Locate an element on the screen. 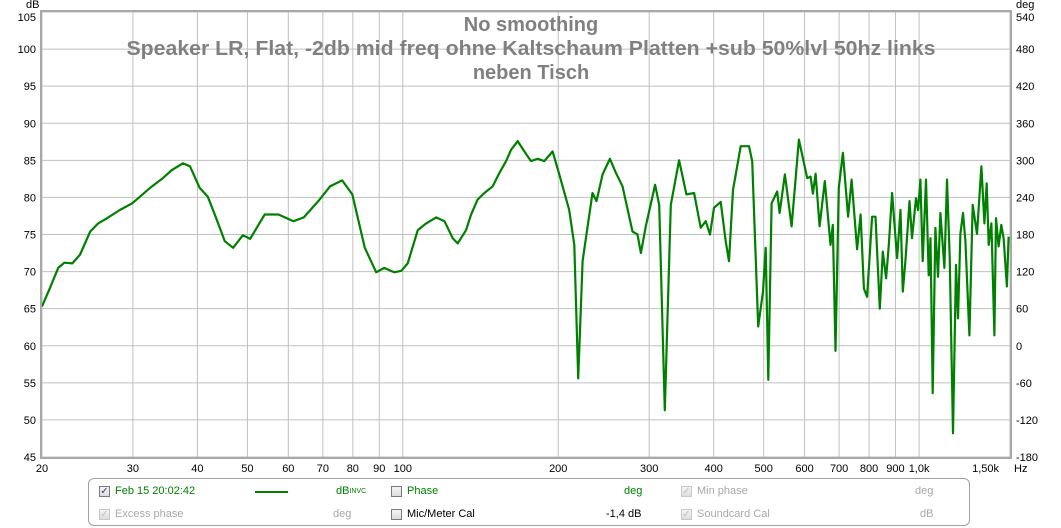 The height and width of the screenshot is (528, 1061). y2-tick-label: -180 is located at coordinates (1027, 458).